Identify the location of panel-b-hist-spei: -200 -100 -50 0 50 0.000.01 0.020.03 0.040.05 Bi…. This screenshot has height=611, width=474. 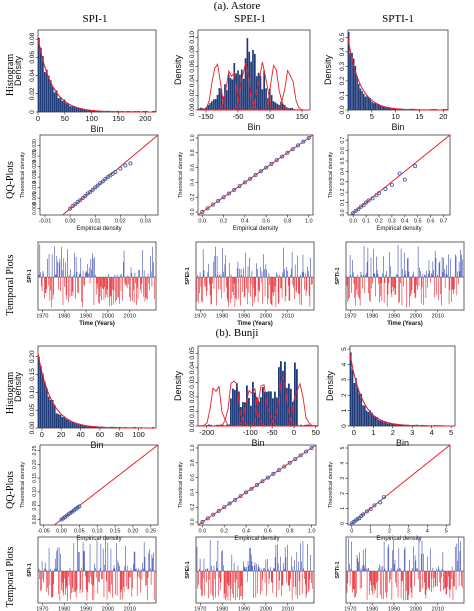
(246, 396).